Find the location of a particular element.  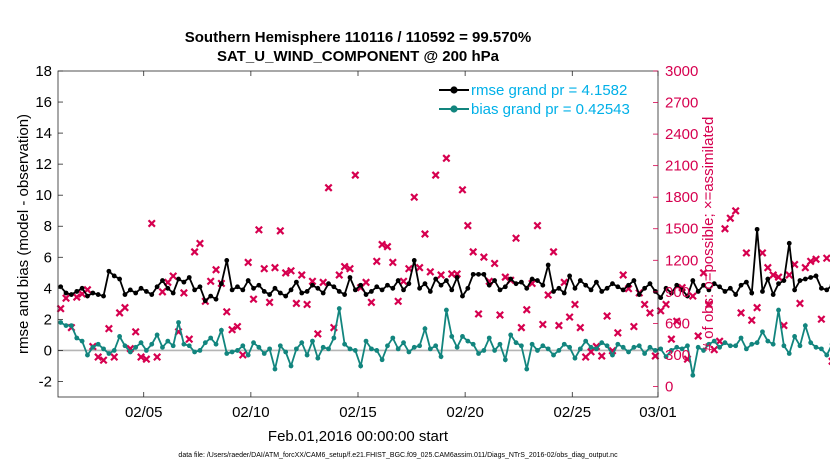

x-tick-label: 03/01 is located at coordinates (658, 412).